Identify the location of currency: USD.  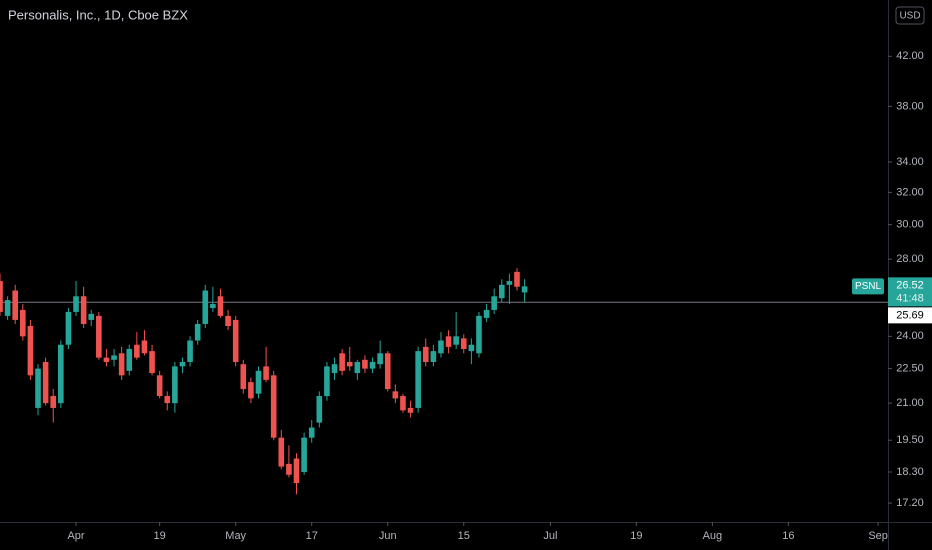
(909, 16).